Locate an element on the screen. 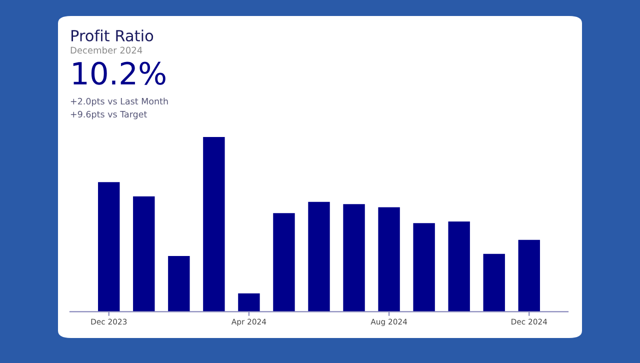 This screenshot has height=363, width=640. text: +9.6pts vs Target is located at coordinates (108, 115).